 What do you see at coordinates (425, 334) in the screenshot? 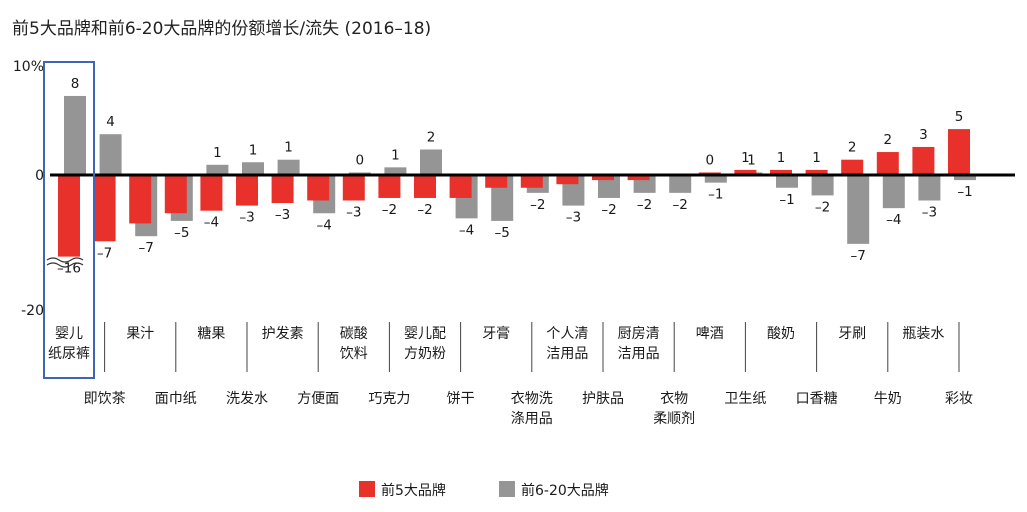
I see `category-label: 婴儿配` at bounding box center [425, 334].